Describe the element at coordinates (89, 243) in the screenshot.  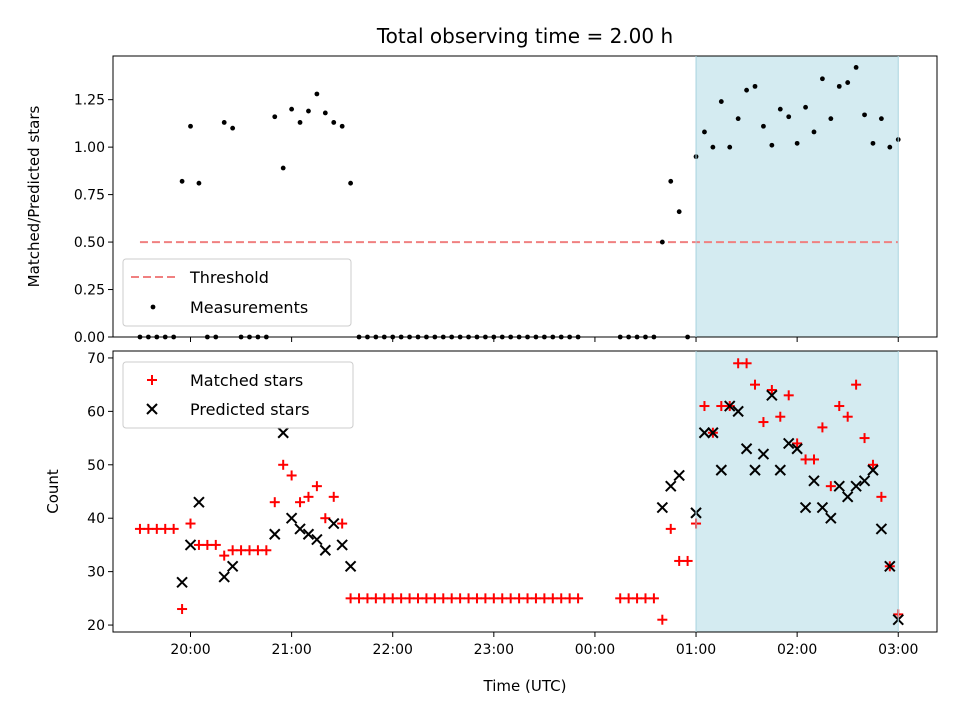
I see `y-tick-label: 0.50` at that location.